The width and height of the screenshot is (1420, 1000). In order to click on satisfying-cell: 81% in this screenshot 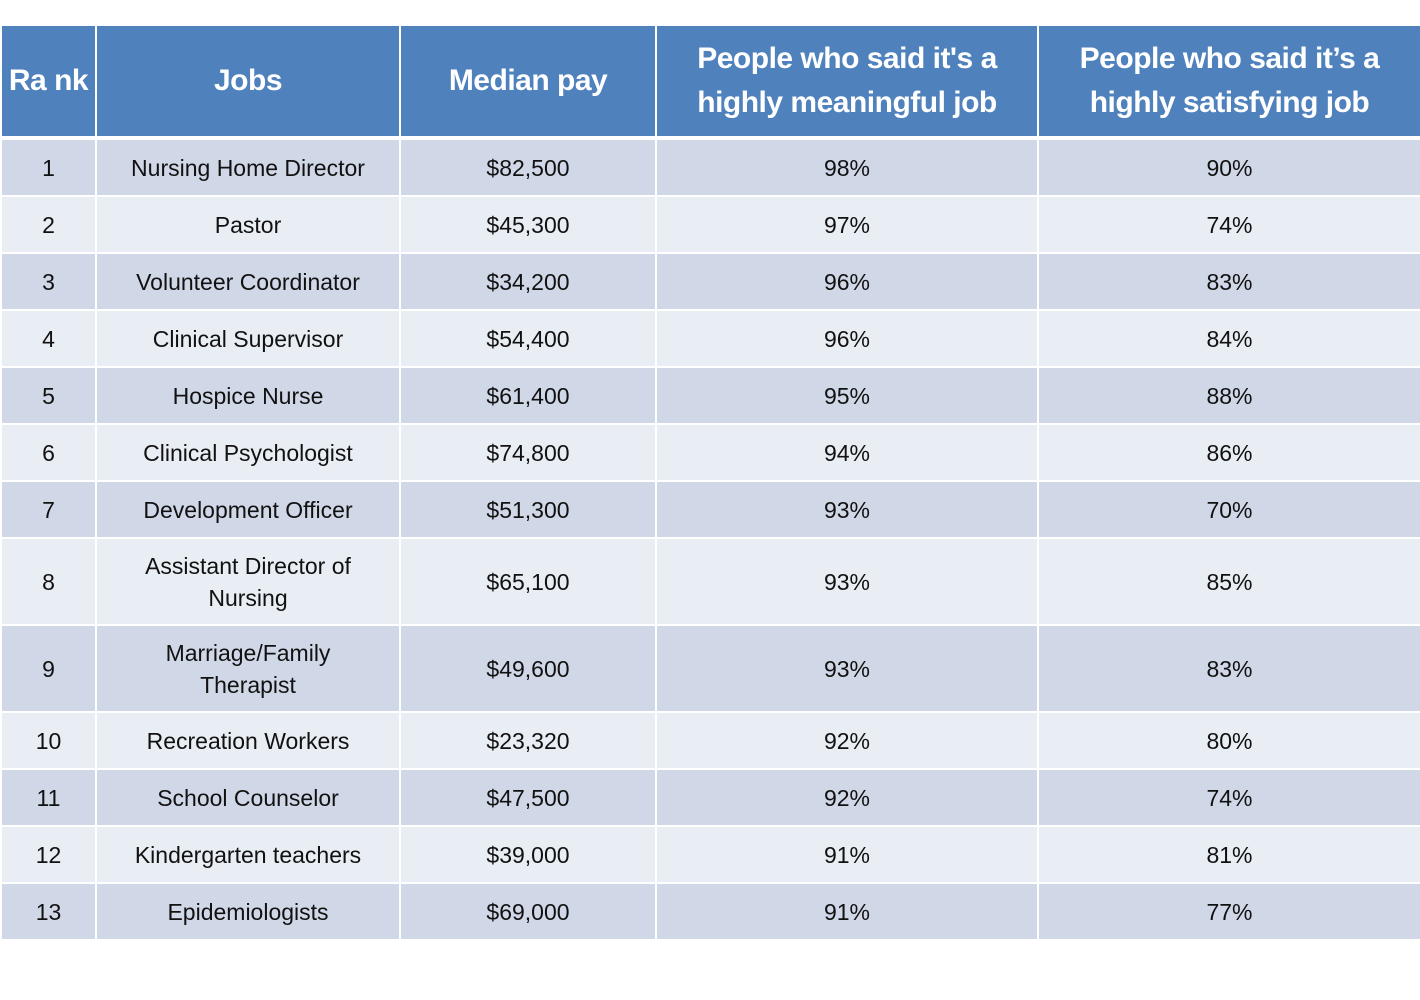, I will do `click(1228, 854)`.